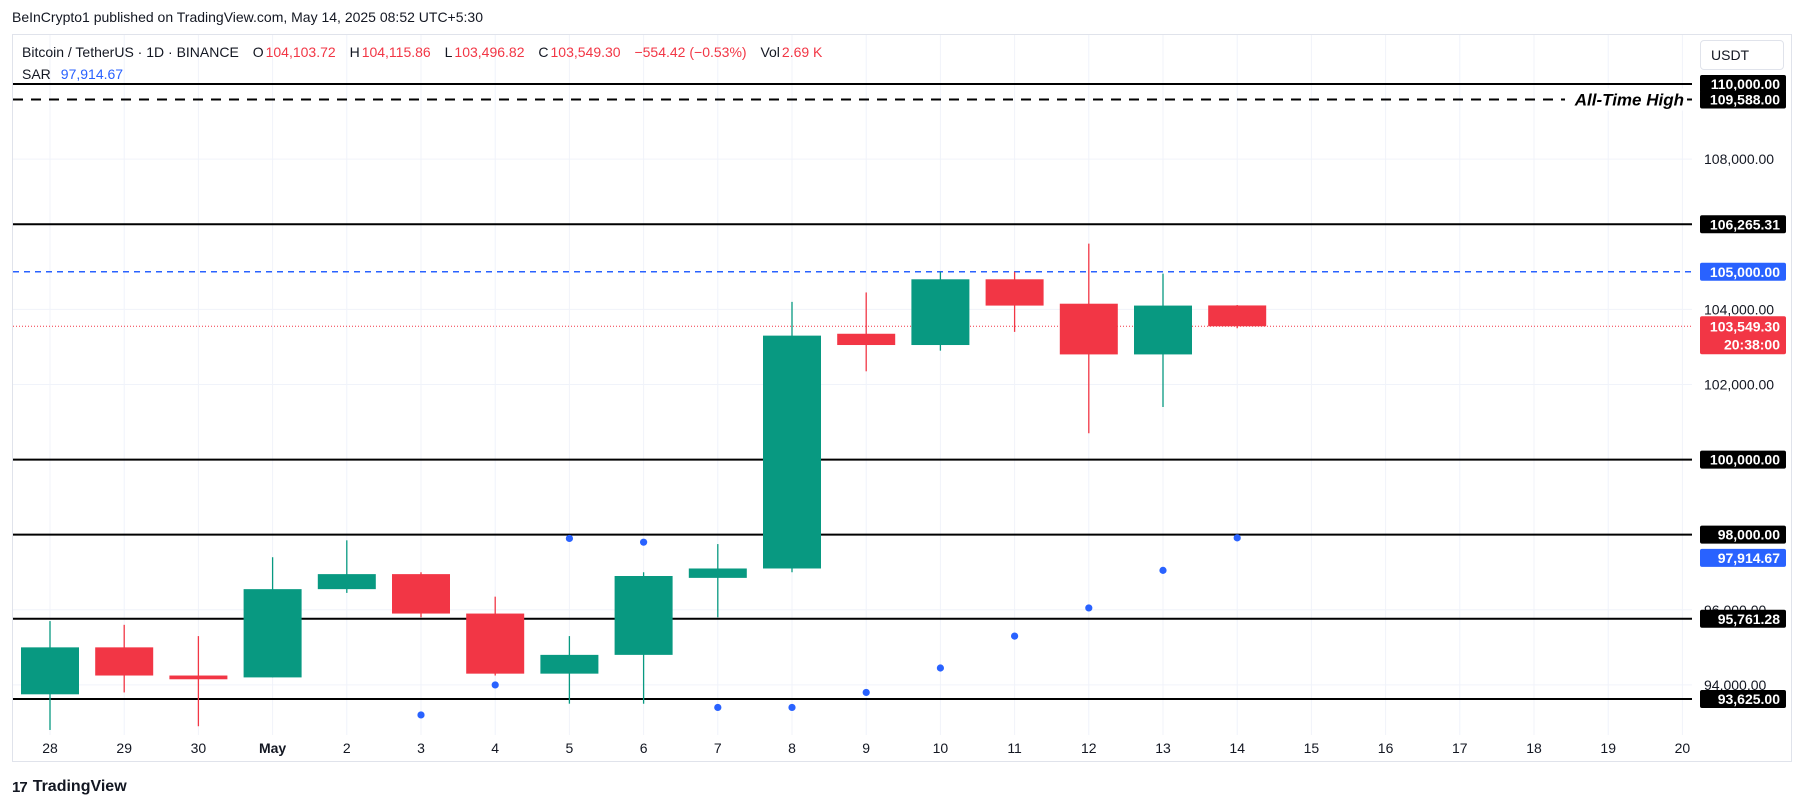 The image size is (1804, 809). I want to click on x-tick-label: 4, so click(495, 748).